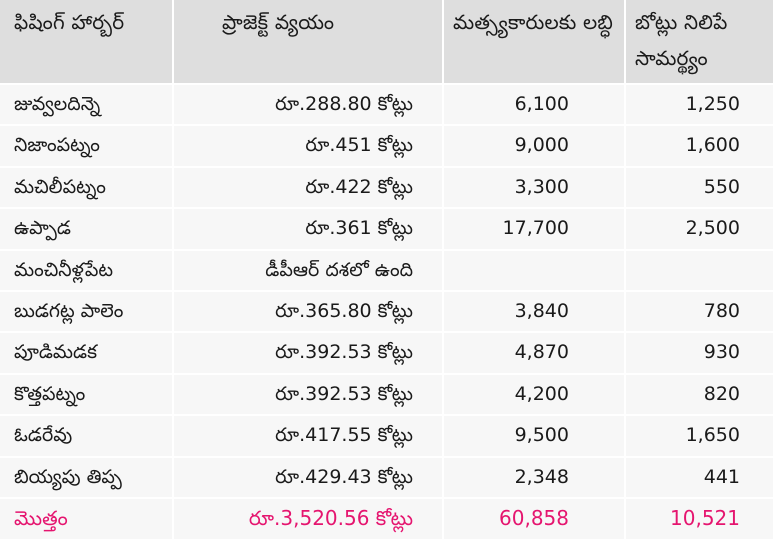 This screenshot has height=539, width=773. I want to click on cell-harbour: మచిలీపట్నం, so click(60, 186).